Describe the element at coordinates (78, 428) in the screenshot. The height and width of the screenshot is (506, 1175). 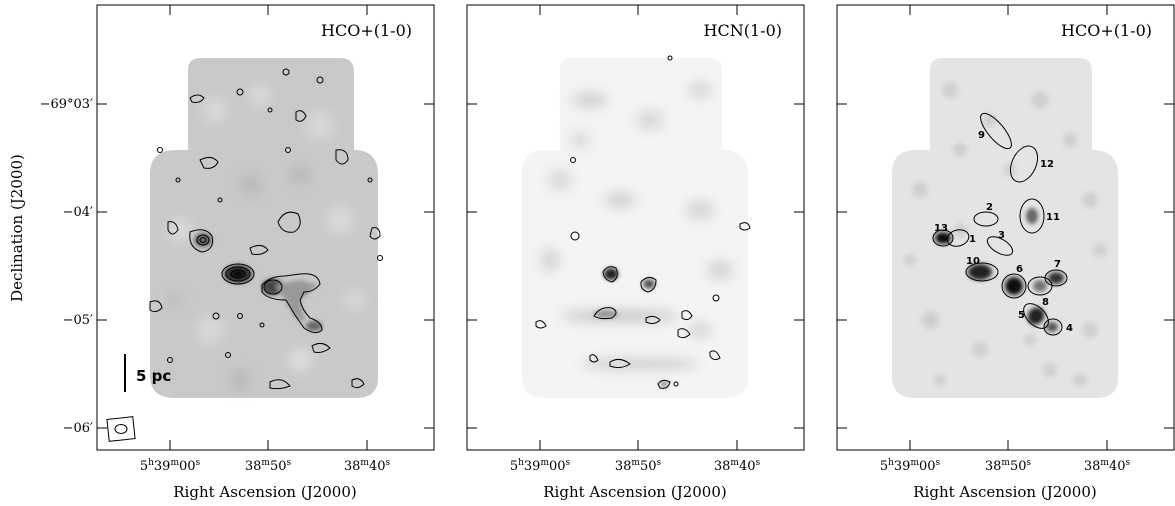
I see `y-tick-label: −06′` at that location.